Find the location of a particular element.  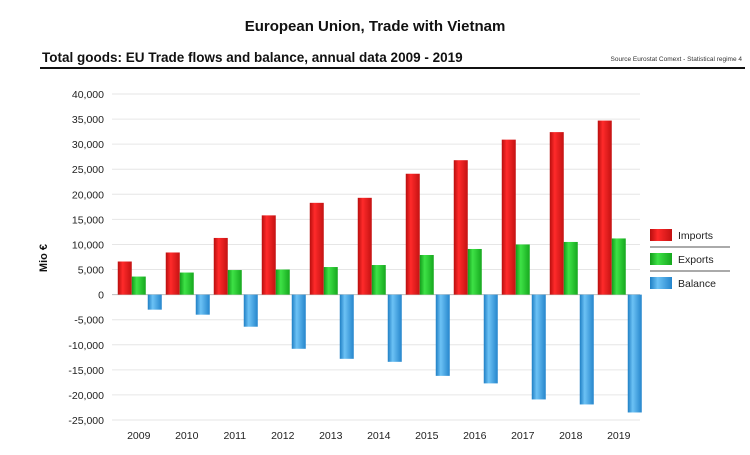

bar-balance-2015 is located at coordinates (442, 335).